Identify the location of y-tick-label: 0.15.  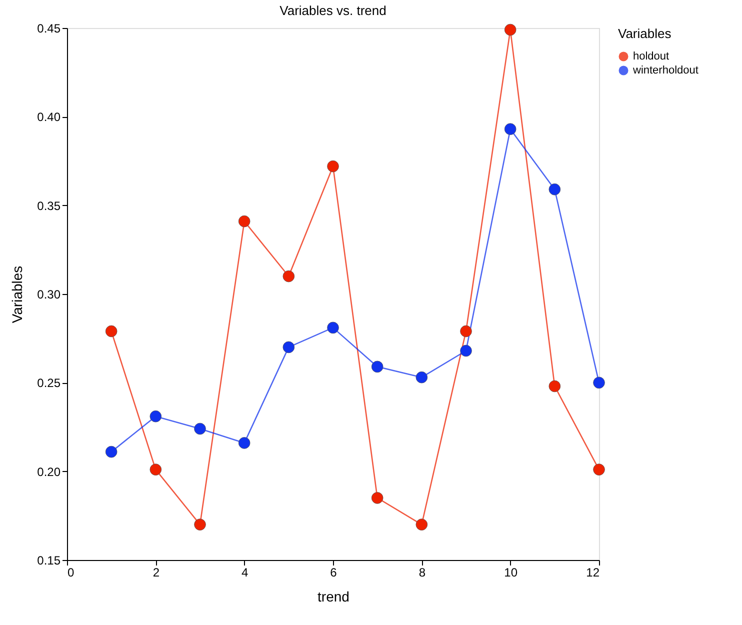
(49, 561).